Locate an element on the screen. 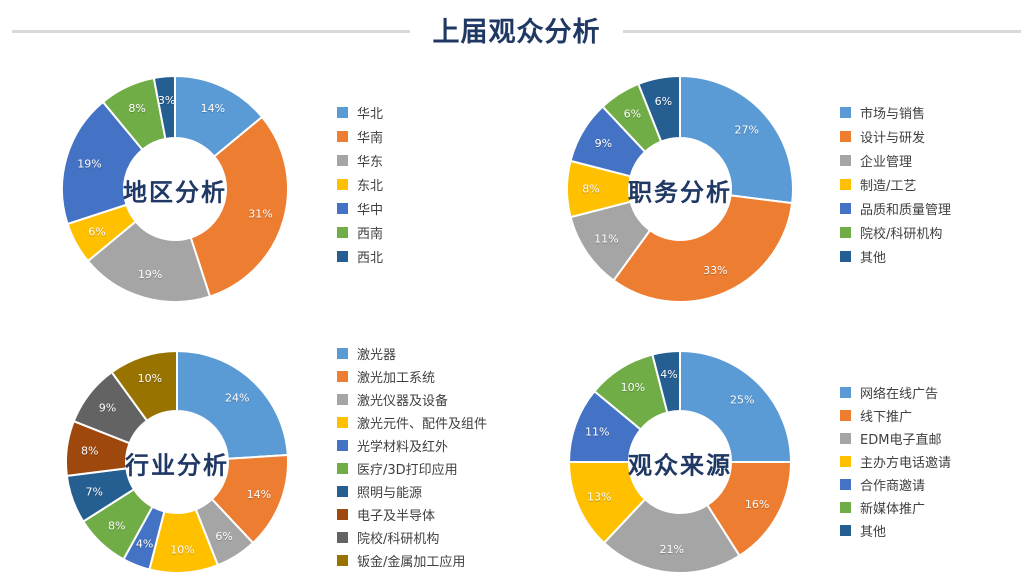  legend-label: 西北 is located at coordinates (370, 258).